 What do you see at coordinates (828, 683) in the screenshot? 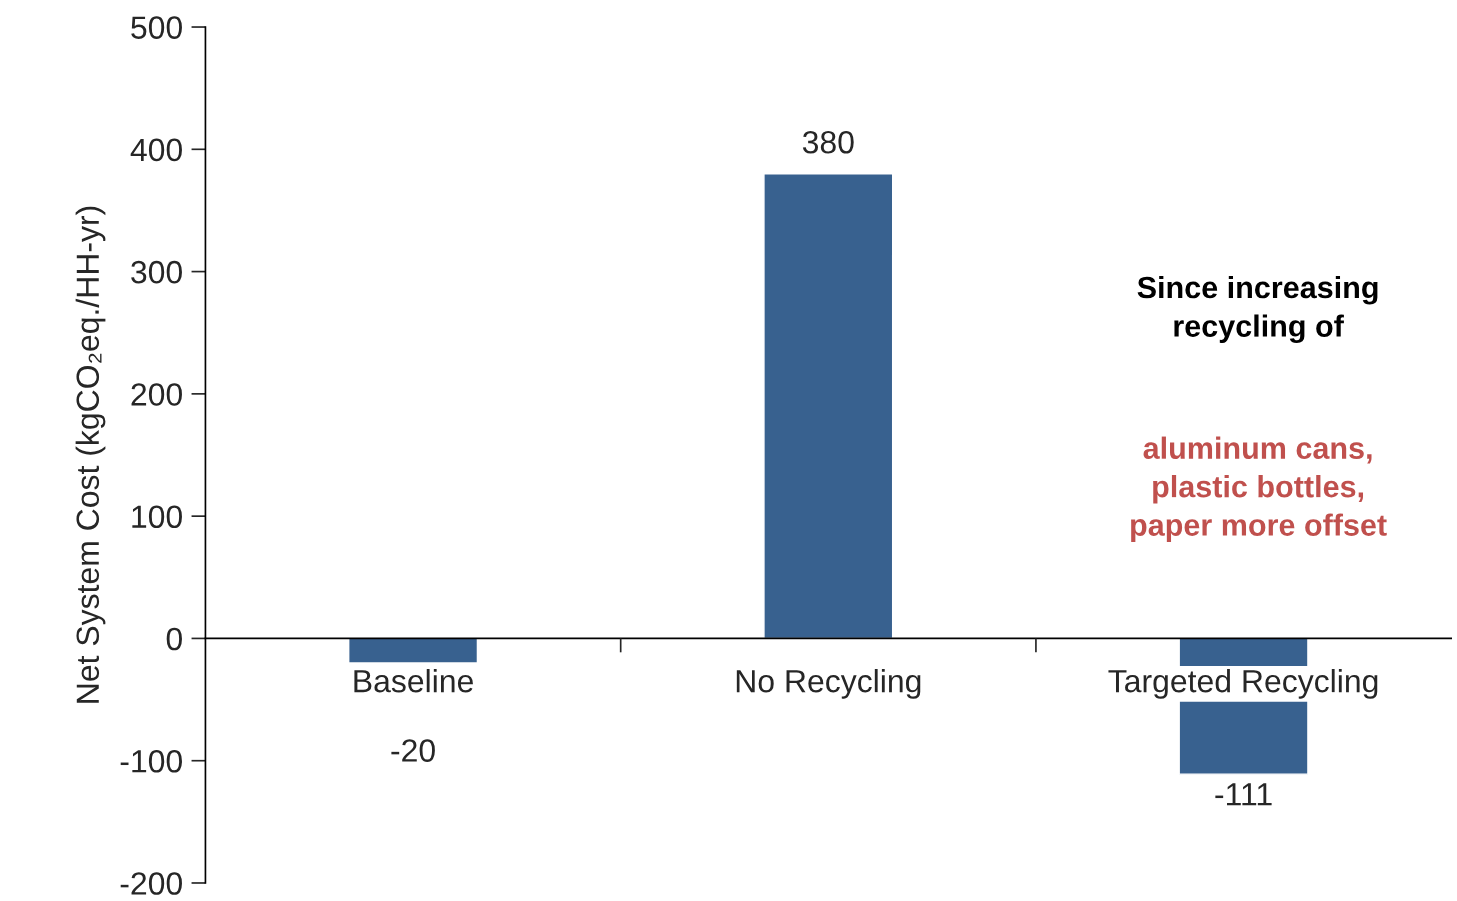
I see `x-tick-label: No Recycling` at bounding box center [828, 683].